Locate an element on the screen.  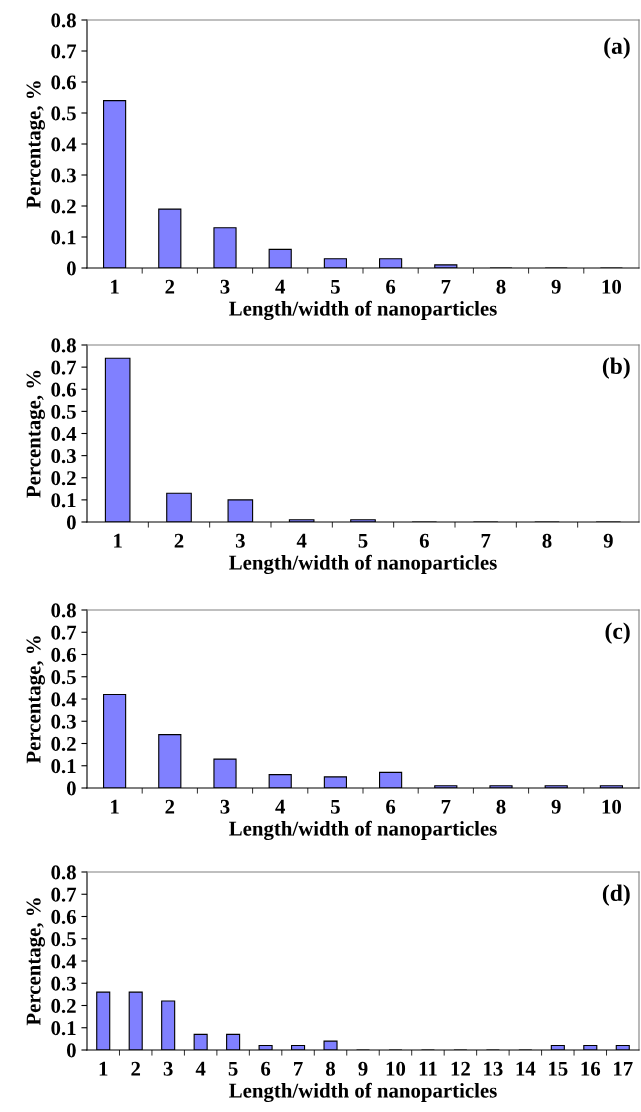
annotation: (b) is located at coordinates (616, 368).